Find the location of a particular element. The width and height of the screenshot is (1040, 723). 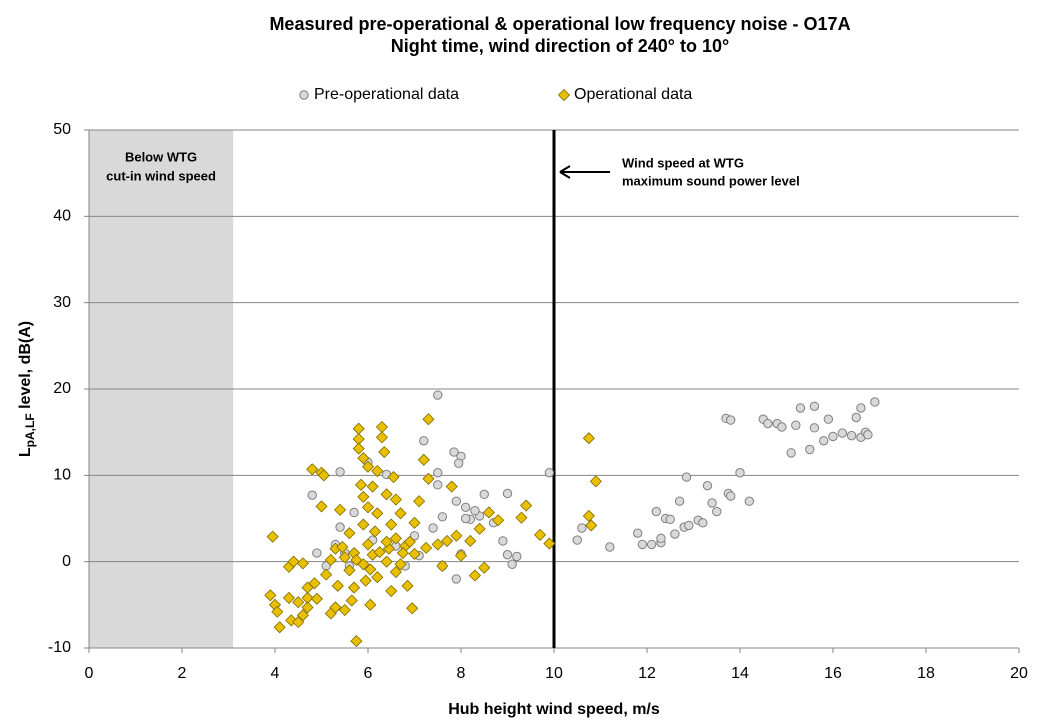

x-axis-label: Hub height wind speed, m/s is located at coordinates (554, 709).